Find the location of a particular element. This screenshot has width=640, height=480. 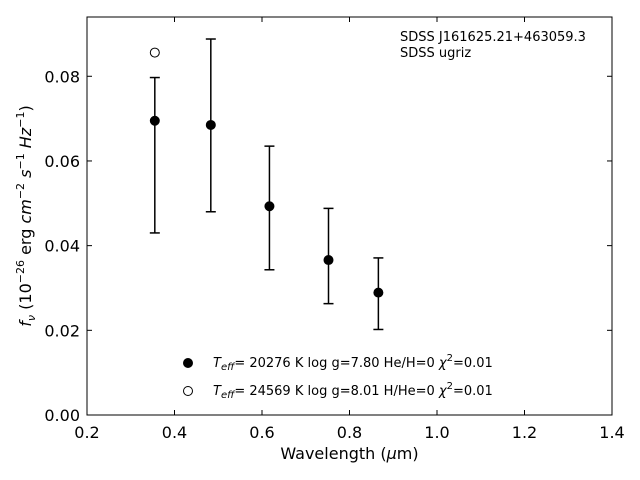

legend-marker-open is located at coordinates (188, 391).